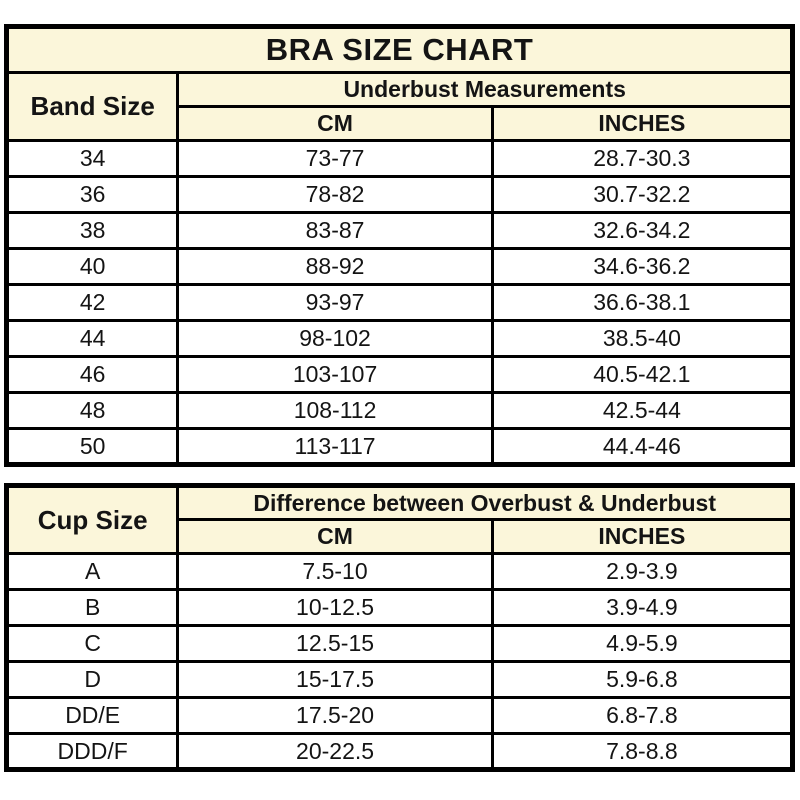 This screenshot has height=800, width=800. I want to click on table-row: A 7.5-10 2.9-3.9, so click(399, 571).